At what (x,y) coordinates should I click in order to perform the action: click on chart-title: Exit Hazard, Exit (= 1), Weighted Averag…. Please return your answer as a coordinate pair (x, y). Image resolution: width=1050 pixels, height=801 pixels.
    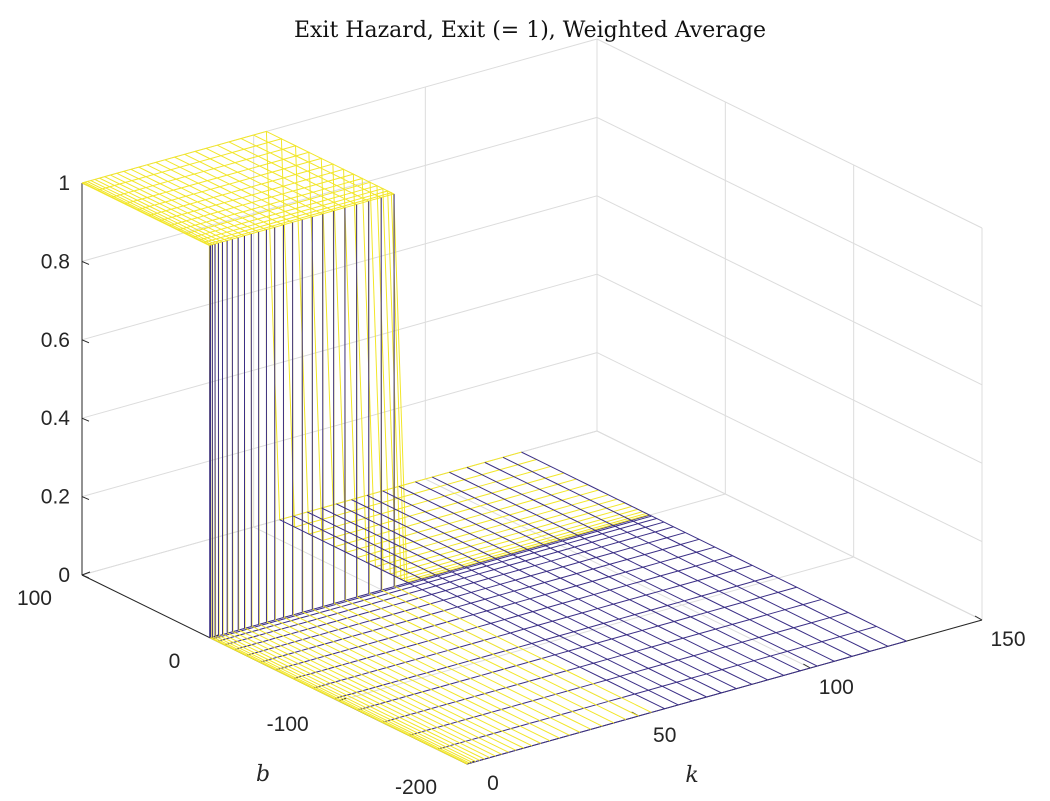
    Looking at the image, I should click on (530, 30).